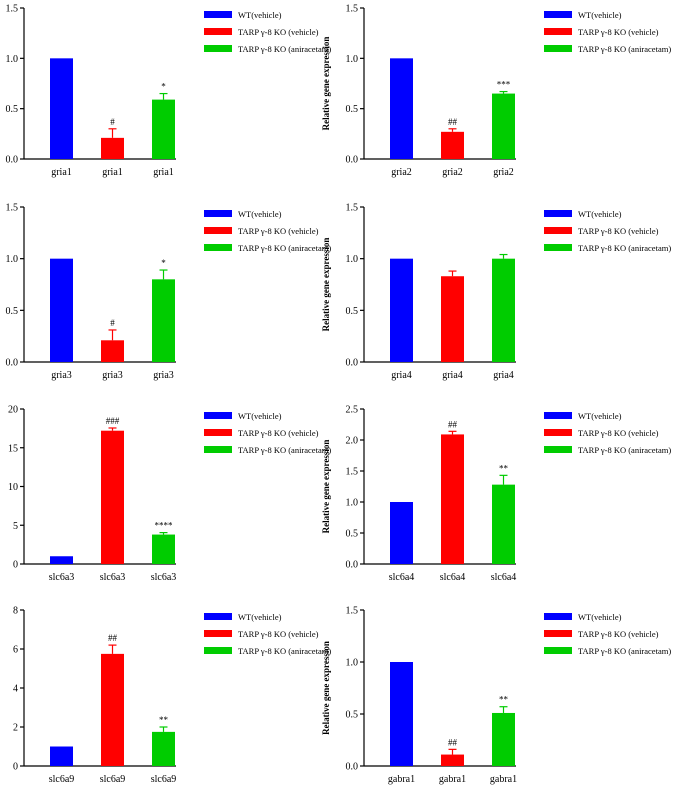 The image size is (685, 785). I want to click on significance-label: ###, so click(113, 421).